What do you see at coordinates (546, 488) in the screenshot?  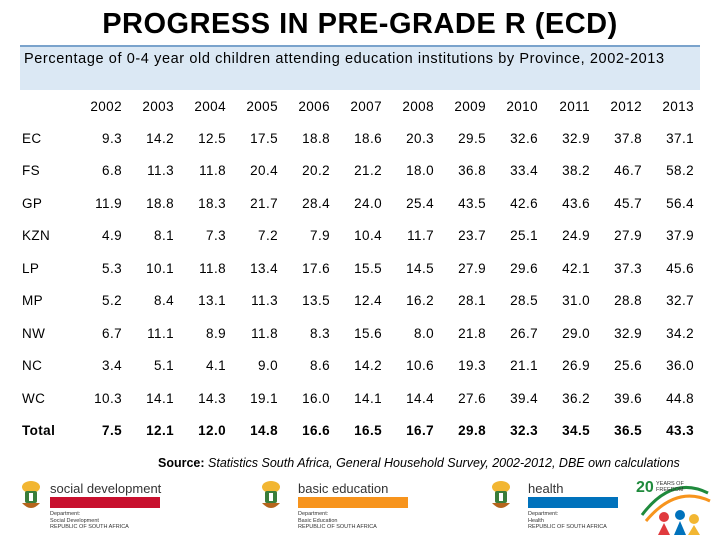 I see `health-name: health` at bounding box center [546, 488].